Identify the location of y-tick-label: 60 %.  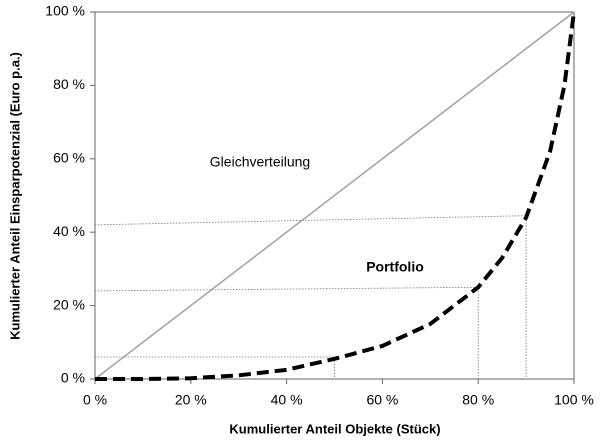
(69, 158).